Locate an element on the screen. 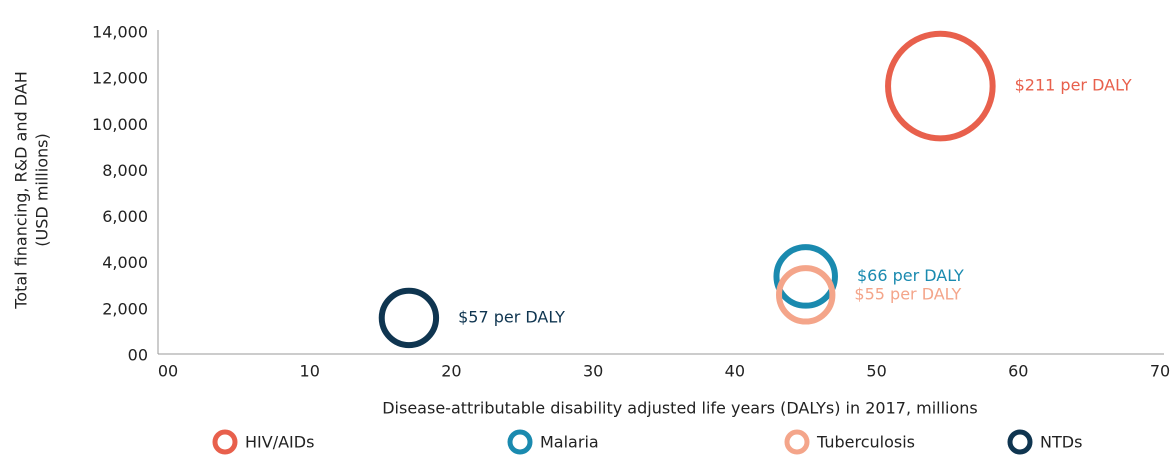 The image size is (1176, 463). bubble-label: $211 per DALY is located at coordinates (1073, 85).